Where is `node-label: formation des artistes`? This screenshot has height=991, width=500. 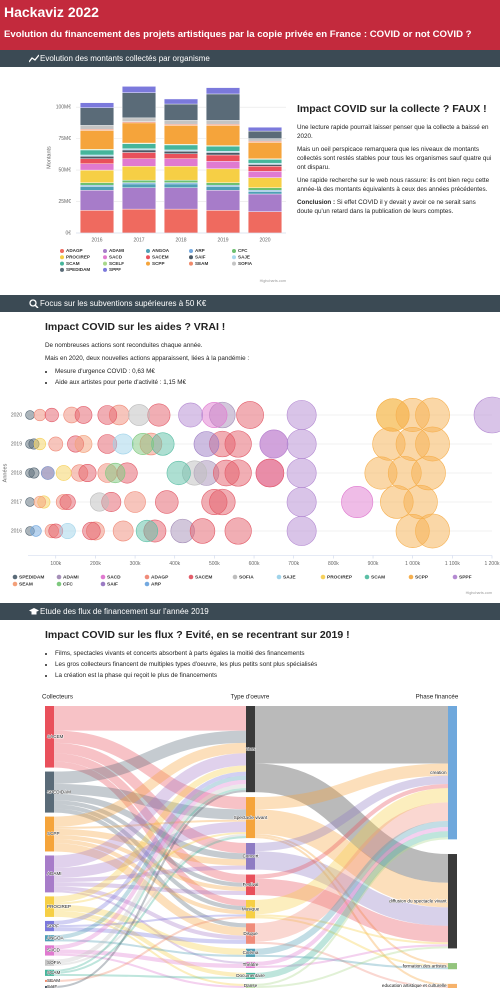 node-label: formation des artistes is located at coordinates (425, 965).